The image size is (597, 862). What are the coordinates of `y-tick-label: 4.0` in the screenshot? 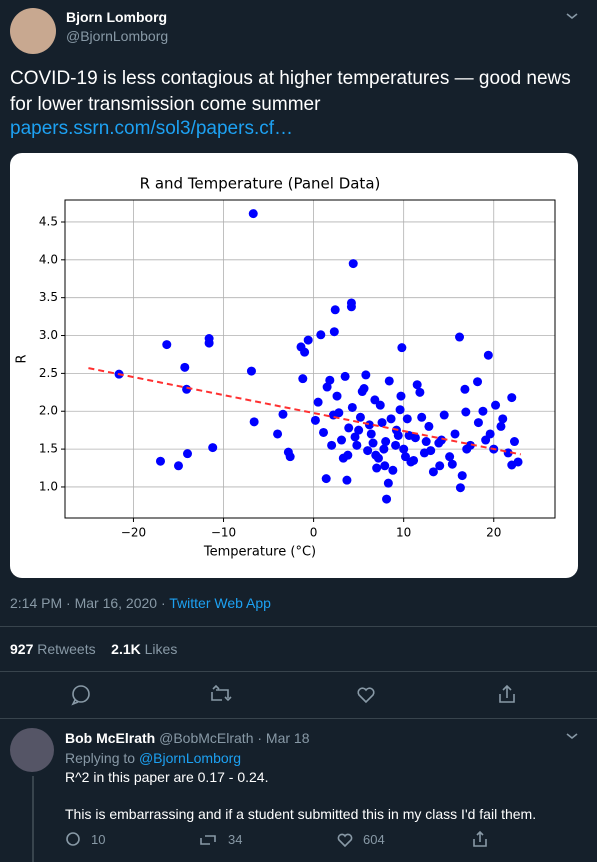 It's located at (48, 259).